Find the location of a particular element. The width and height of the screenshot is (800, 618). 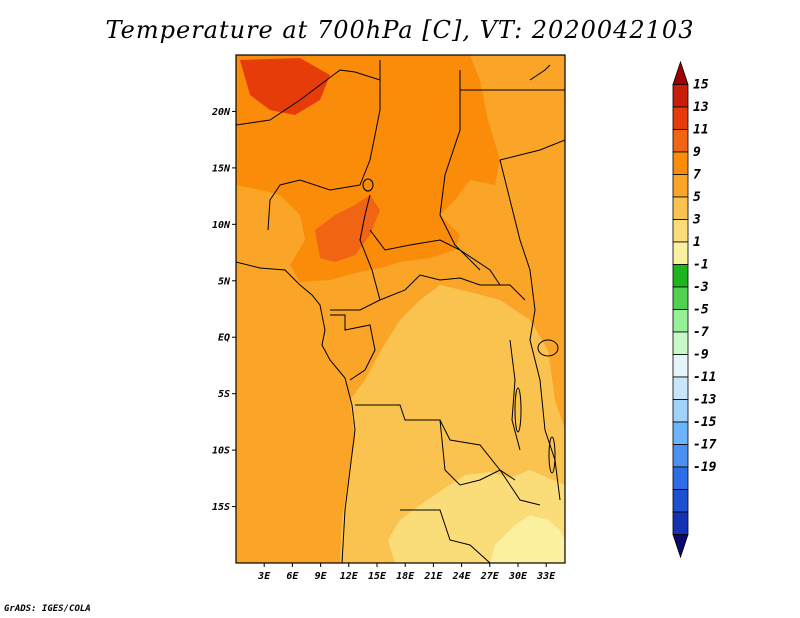

coastline-red-sea is located at coordinates (540, 72).